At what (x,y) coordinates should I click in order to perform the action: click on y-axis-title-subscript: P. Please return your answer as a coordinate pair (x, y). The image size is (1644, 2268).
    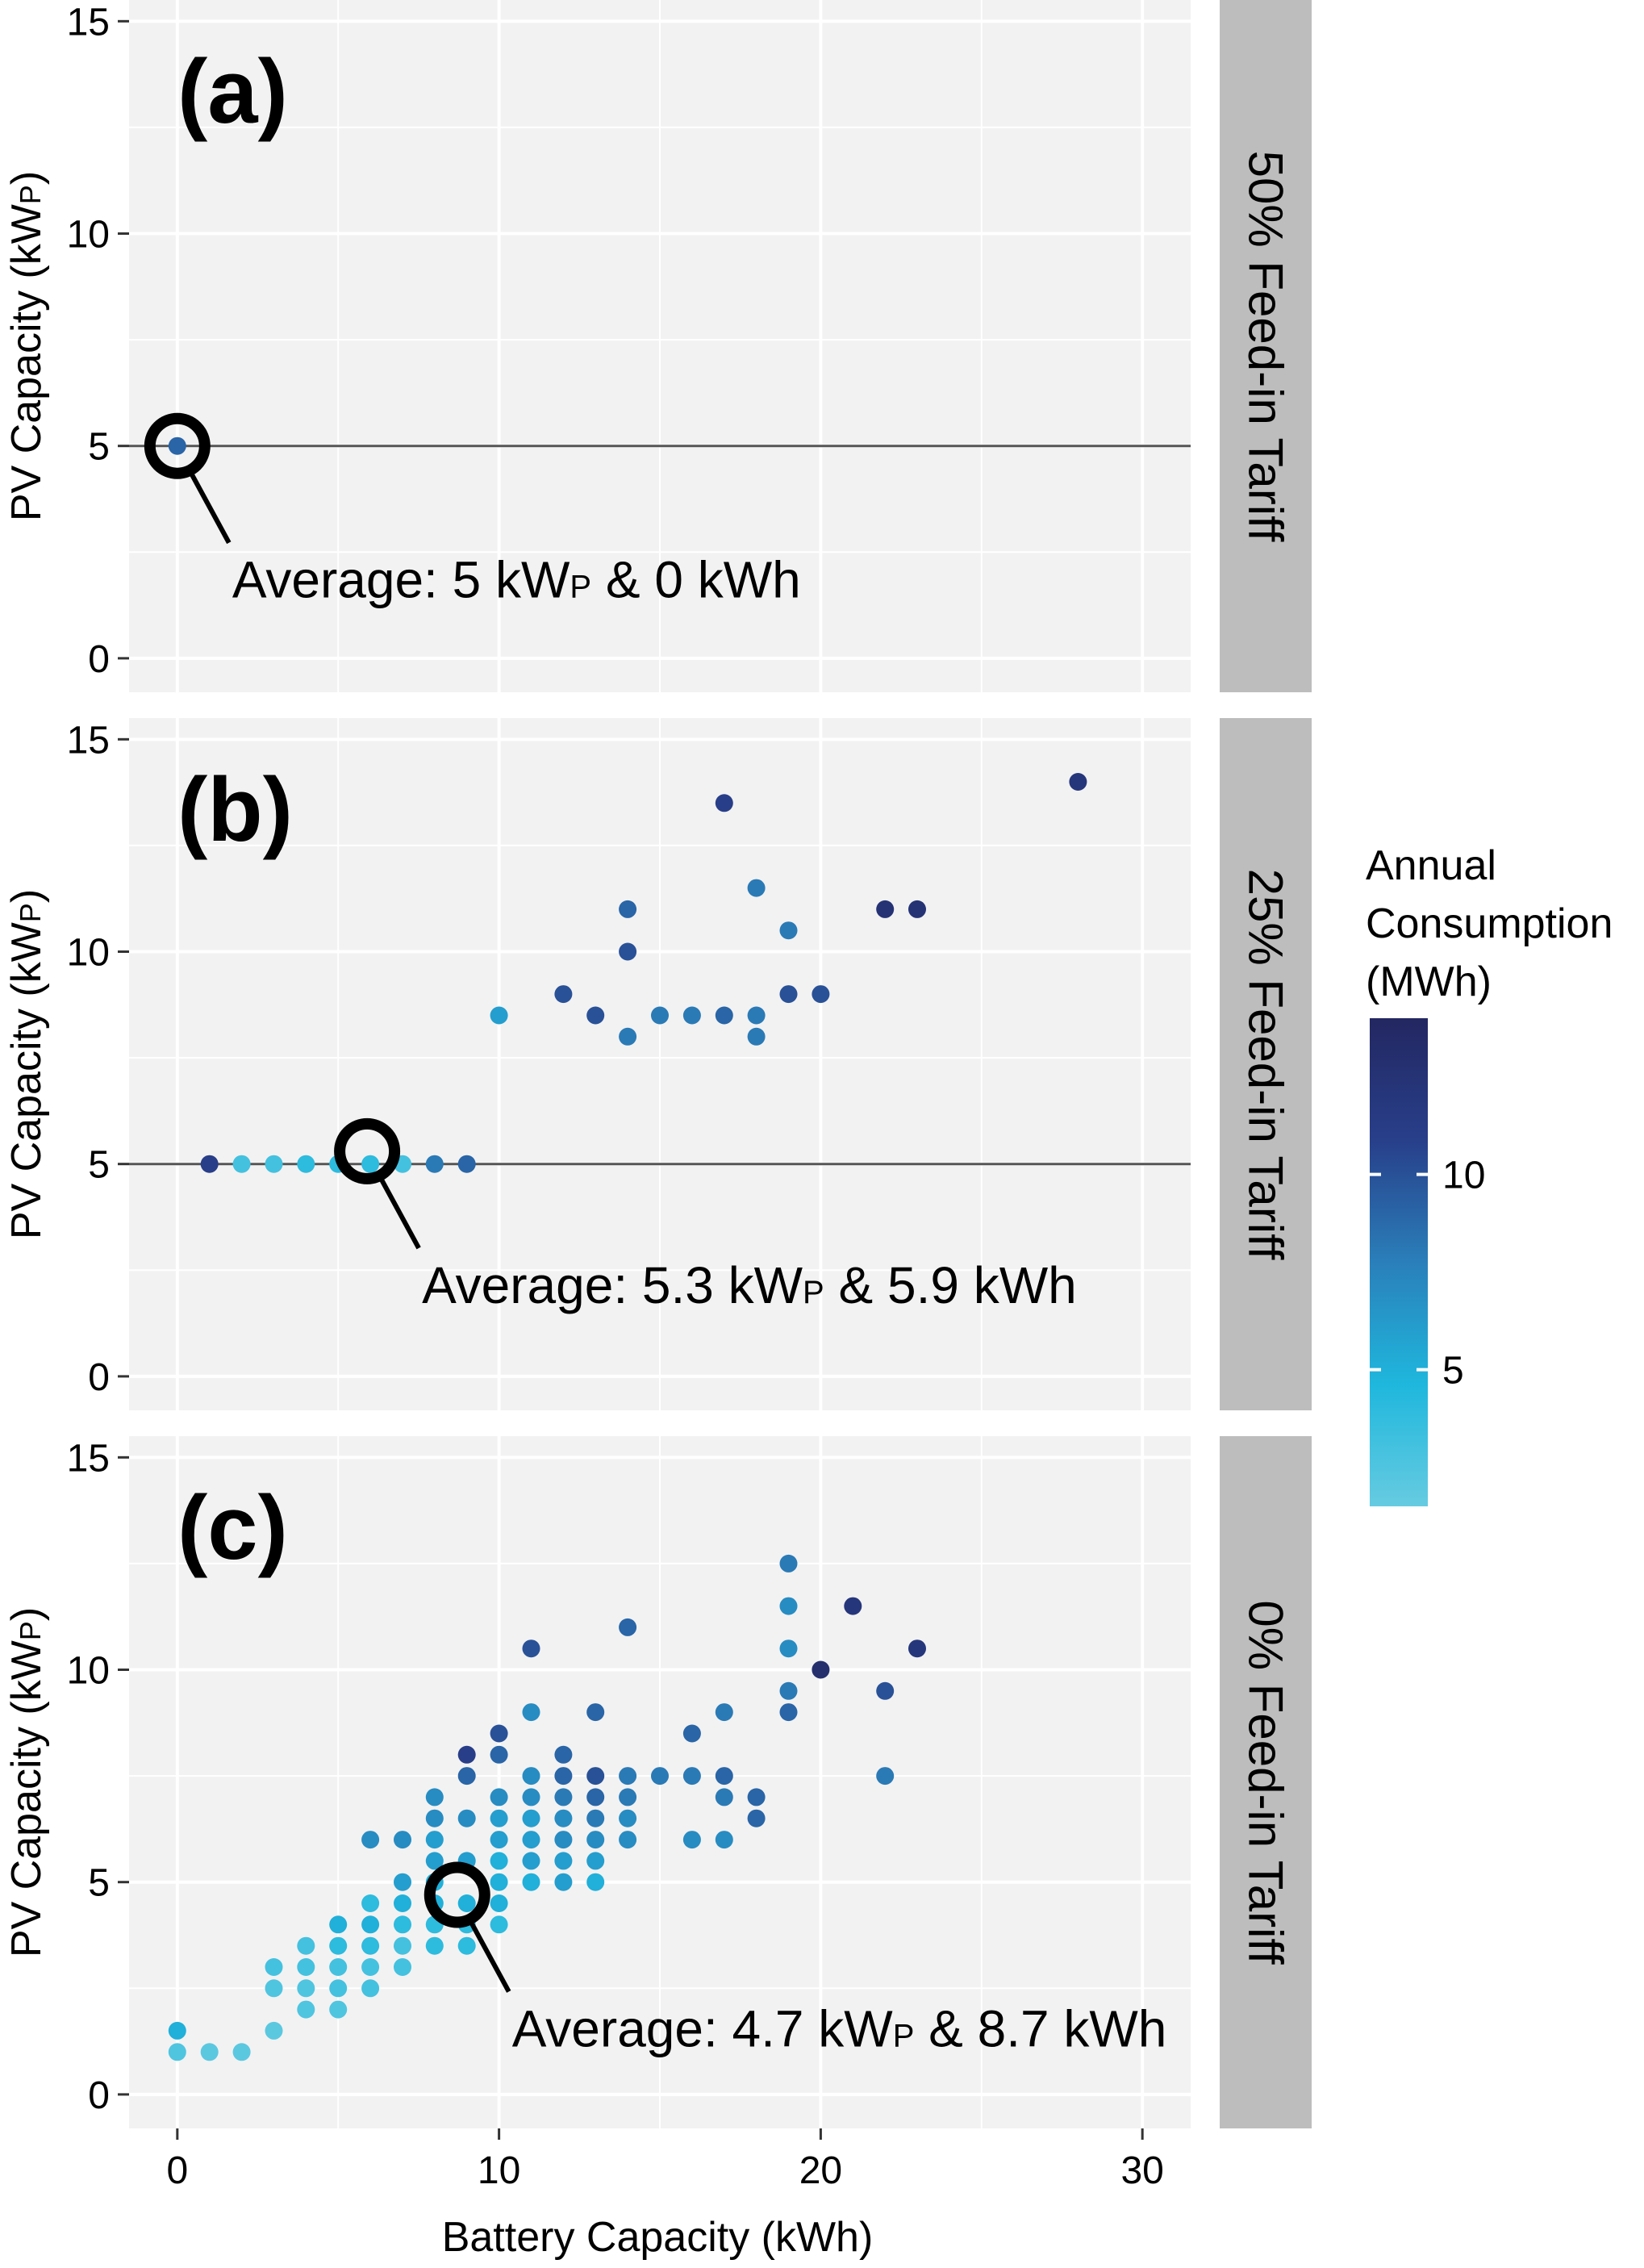
    Looking at the image, I should click on (30, 912).